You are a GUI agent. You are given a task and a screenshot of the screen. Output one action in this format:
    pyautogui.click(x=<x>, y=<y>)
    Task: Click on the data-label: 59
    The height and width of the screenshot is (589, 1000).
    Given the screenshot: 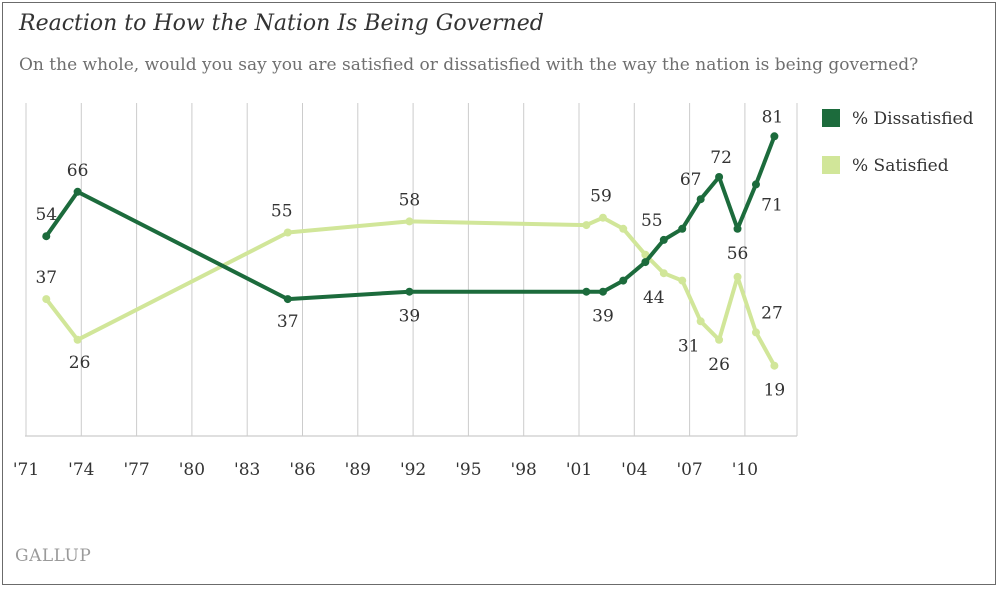 What is the action you would take?
    pyautogui.click(x=601, y=197)
    